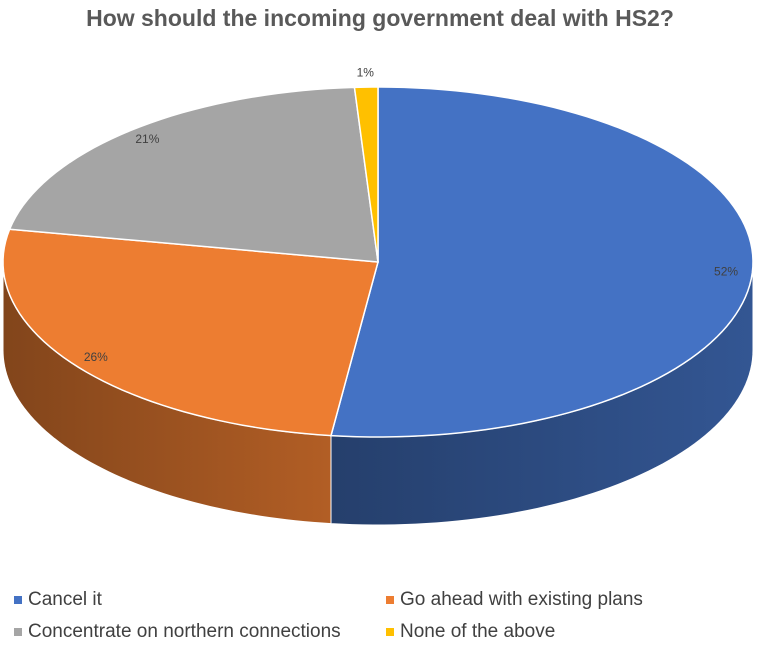 This screenshot has width=760, height=653. Describe the element at coordinates (477, 631) in the screenshot. I see `legend-label: None of the above` at that location.